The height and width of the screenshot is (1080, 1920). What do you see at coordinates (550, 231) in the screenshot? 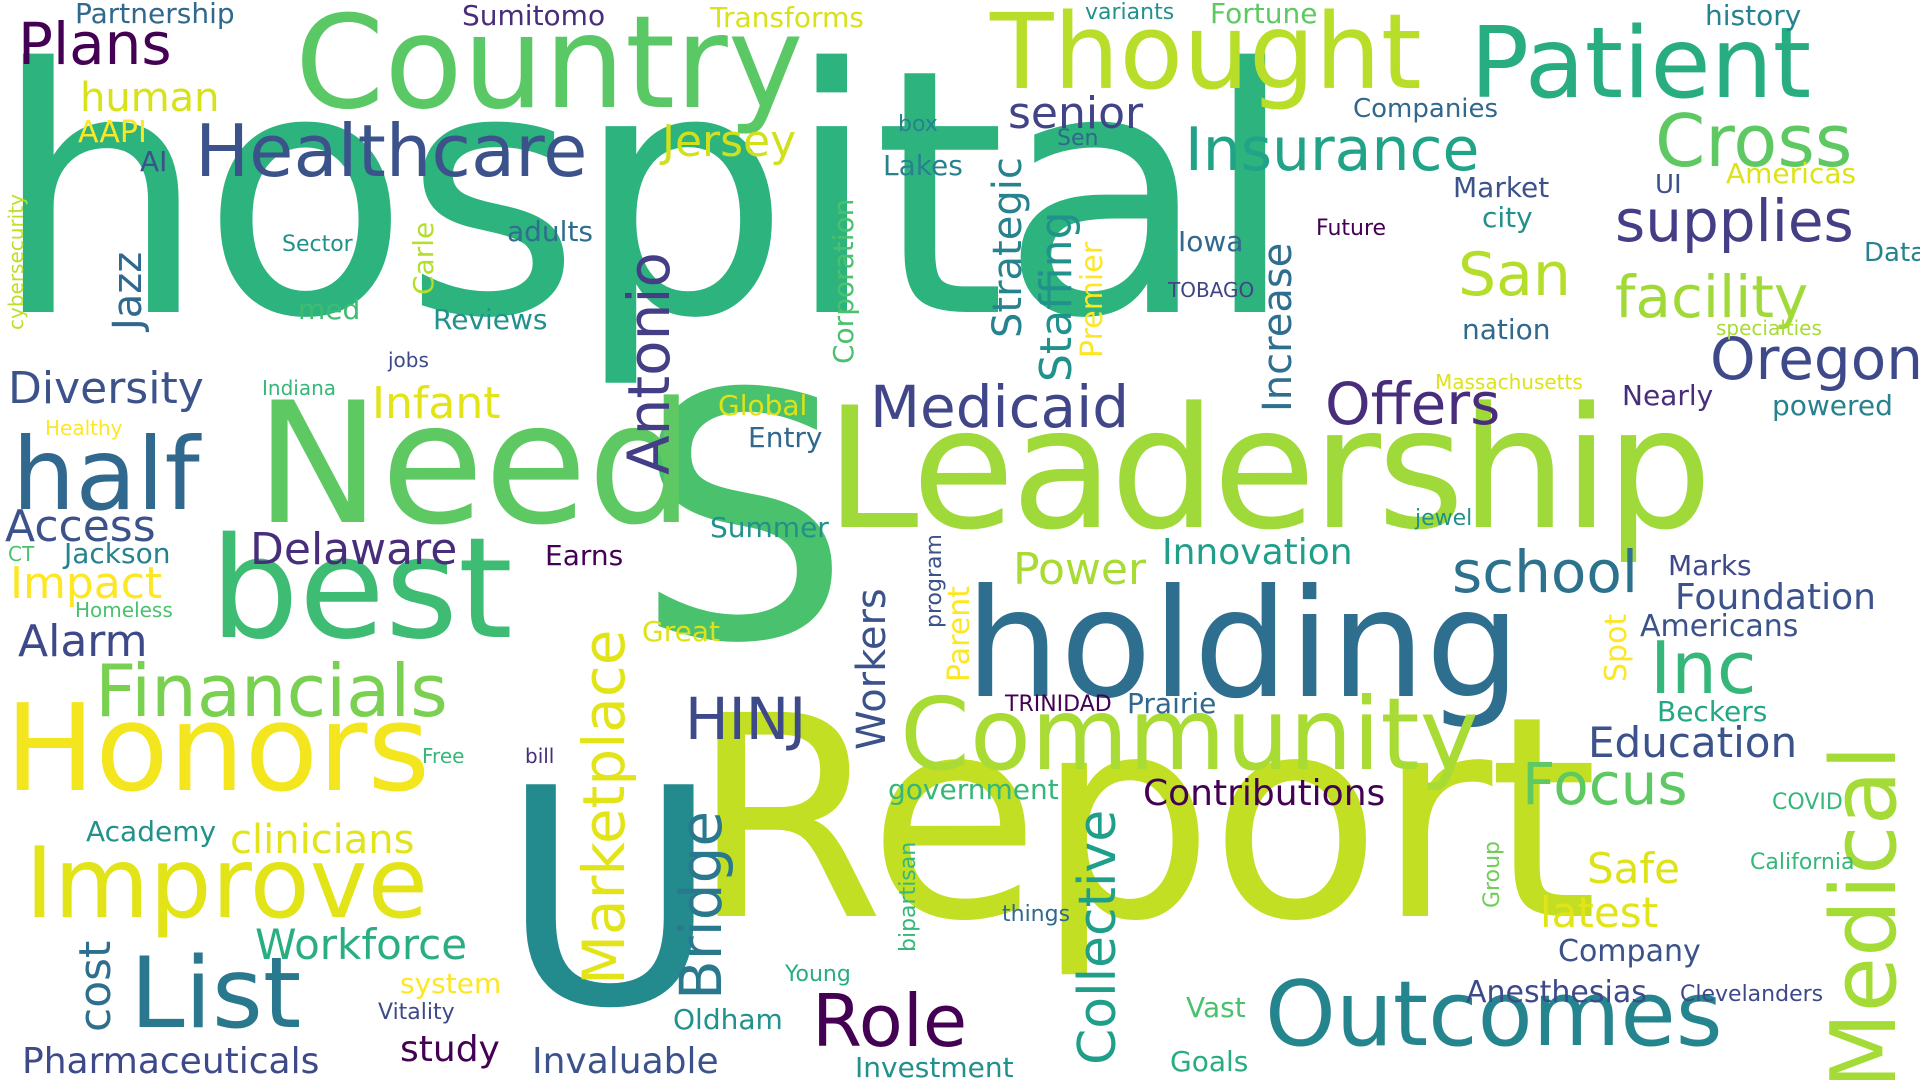
I see `word: adults` at bounding box center [550, 231].